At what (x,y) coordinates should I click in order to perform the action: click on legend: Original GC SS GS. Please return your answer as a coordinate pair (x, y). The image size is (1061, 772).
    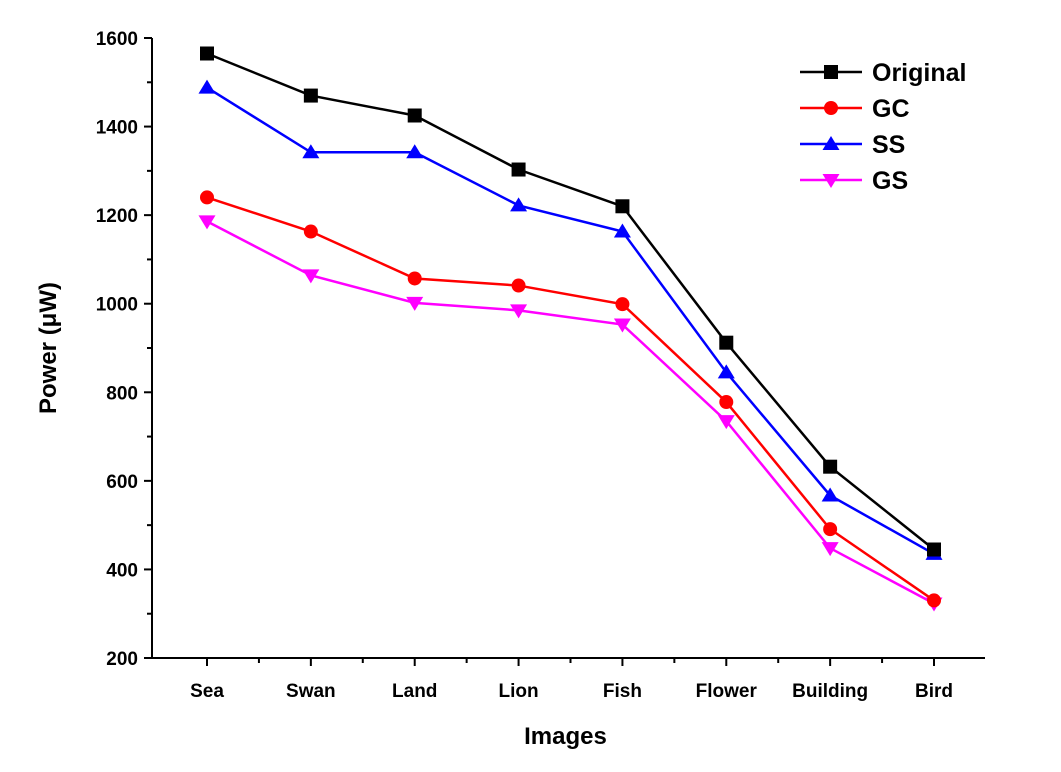
    Looking at the image, I should click on (883, 127).